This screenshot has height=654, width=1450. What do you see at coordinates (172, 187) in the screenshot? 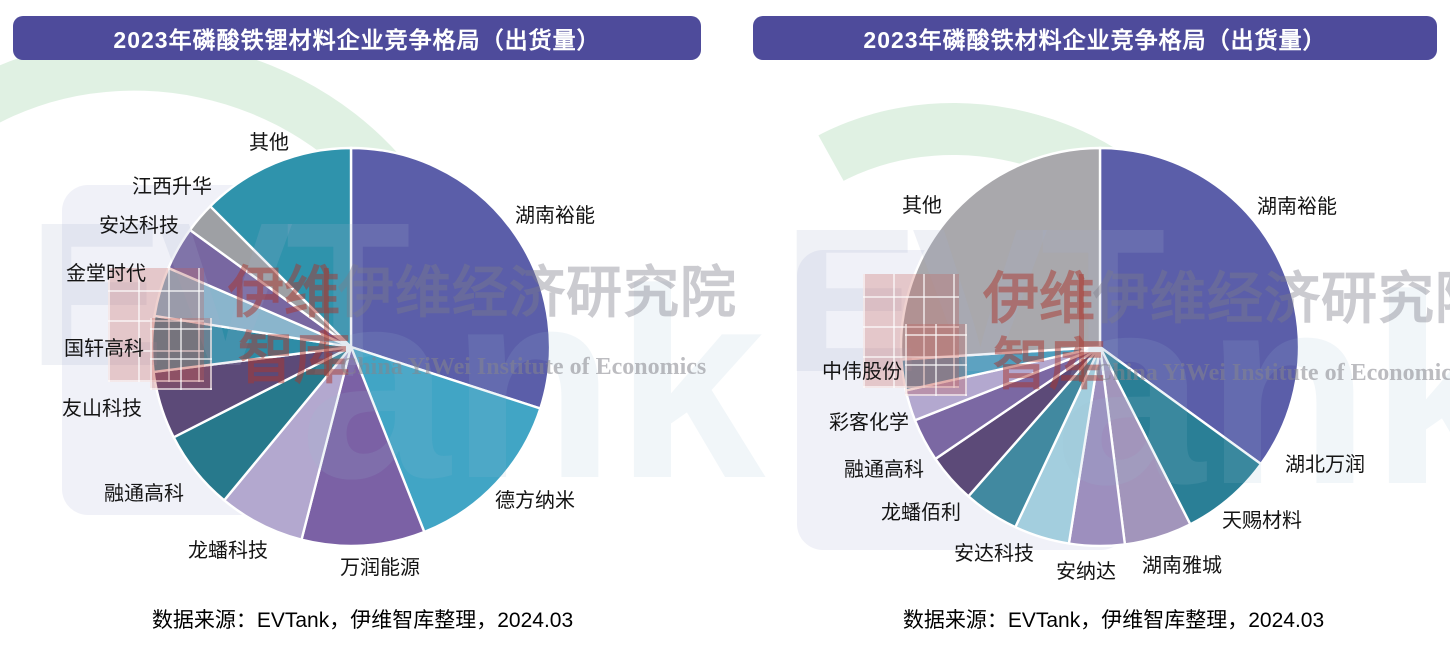
I see `pie-slice-label: 江西升华` at bounding box center [172, 187].